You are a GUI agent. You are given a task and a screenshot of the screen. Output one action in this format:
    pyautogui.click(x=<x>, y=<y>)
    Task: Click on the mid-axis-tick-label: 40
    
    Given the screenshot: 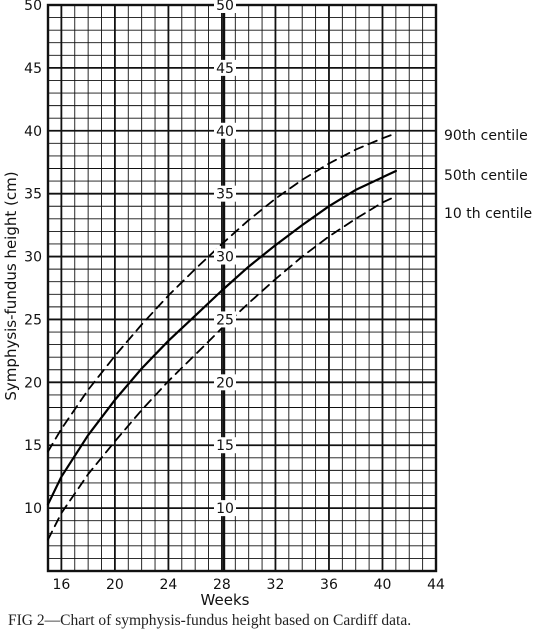 What is the action you would take?
    pyautogui.click(x=225, y=132)
    